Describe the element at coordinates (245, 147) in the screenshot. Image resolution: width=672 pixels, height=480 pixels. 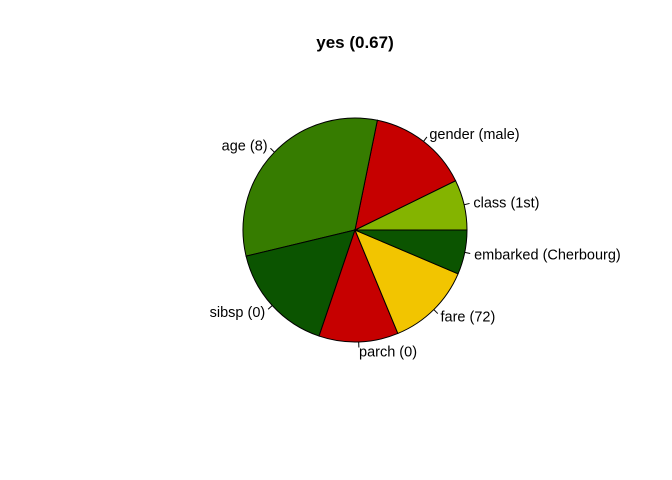
I see `slice-label-age-8: age (8)` at that location.